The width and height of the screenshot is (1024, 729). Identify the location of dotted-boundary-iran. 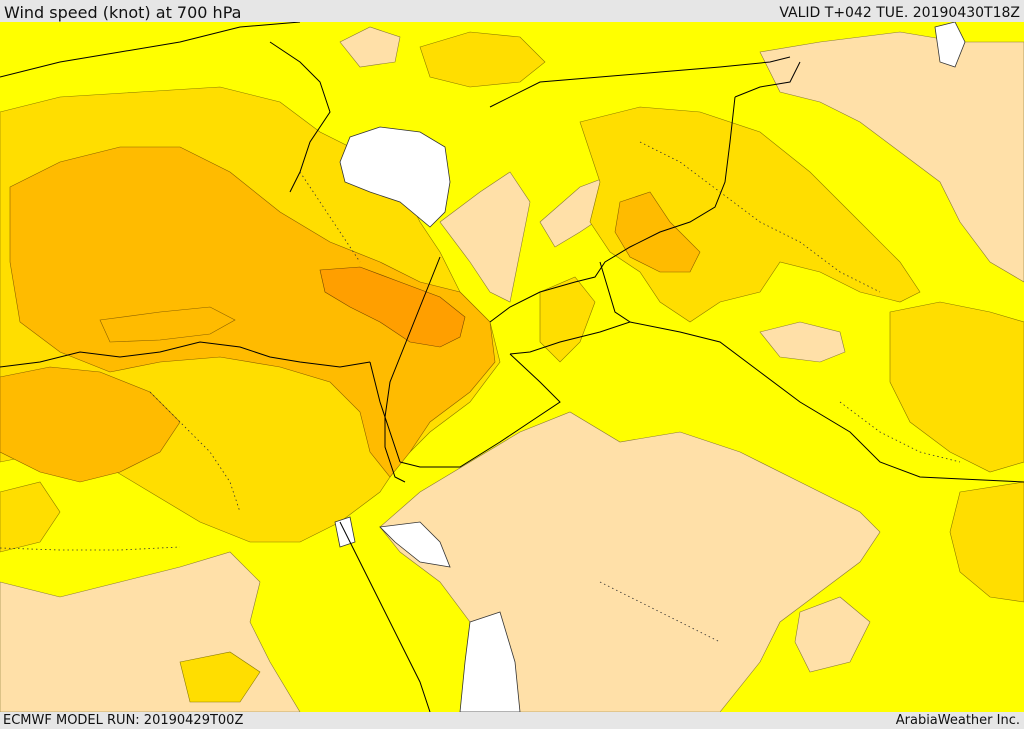
(900, 432).